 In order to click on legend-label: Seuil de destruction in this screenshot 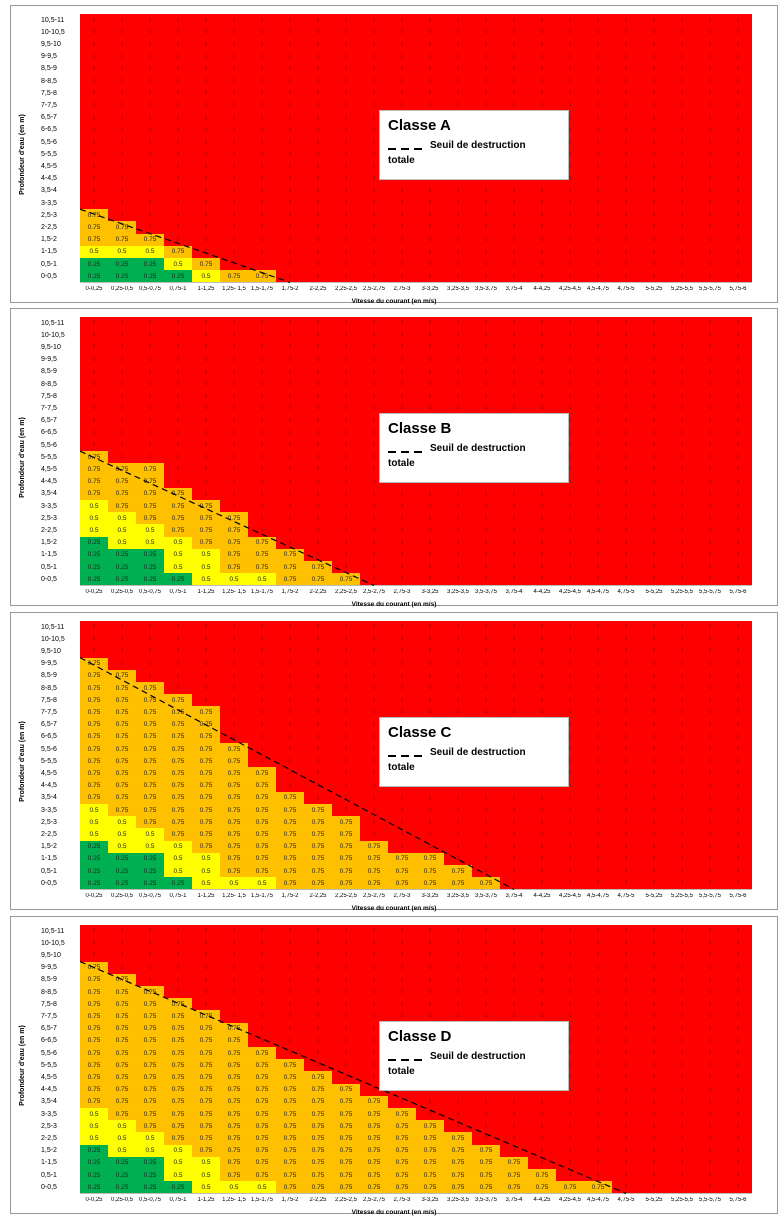, I will do `click(478, 145)`.